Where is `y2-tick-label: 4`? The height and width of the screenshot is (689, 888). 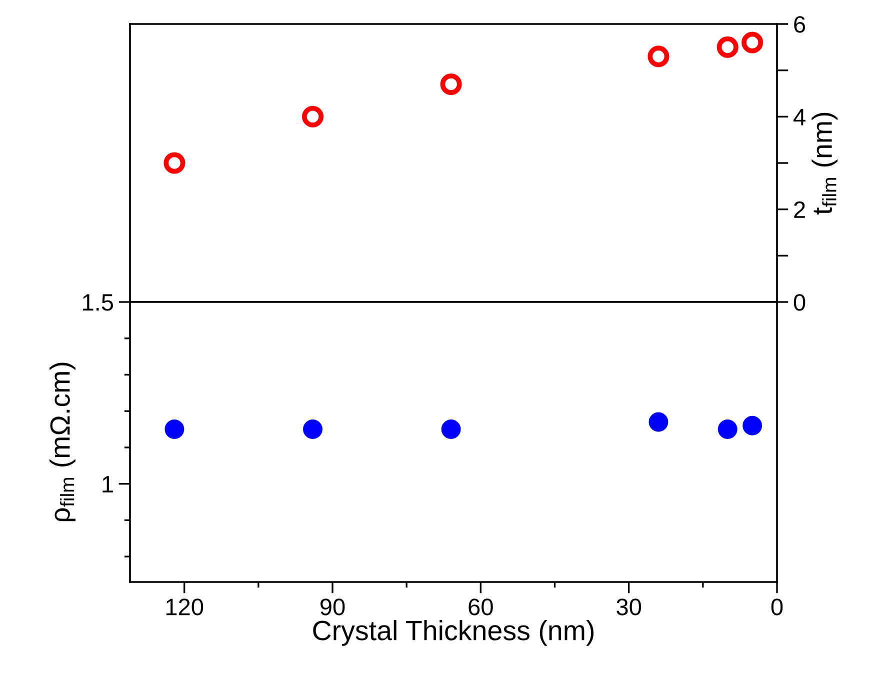 y2-tick-label: 4 is located at coordinates (800, 117).